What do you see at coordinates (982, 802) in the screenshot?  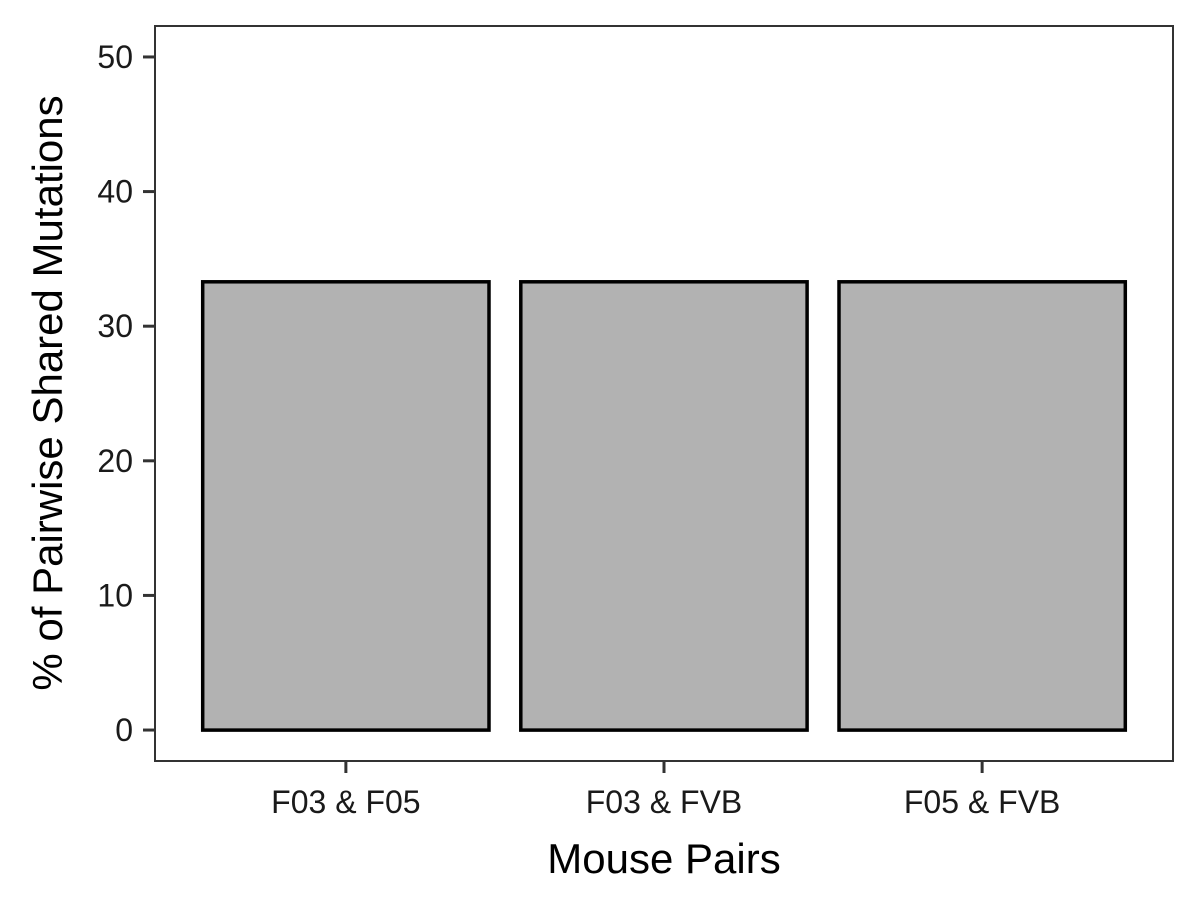 I see `x-tick-label: F05 & FVB` at bounding box center [982, 802].